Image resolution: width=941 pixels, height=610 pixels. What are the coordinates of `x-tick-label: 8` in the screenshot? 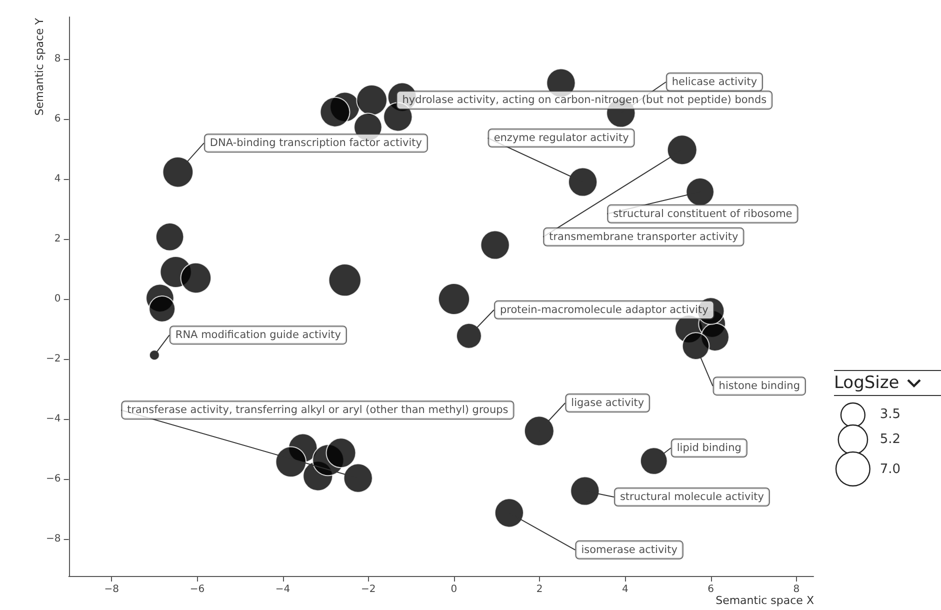 It's located at (796, 589).